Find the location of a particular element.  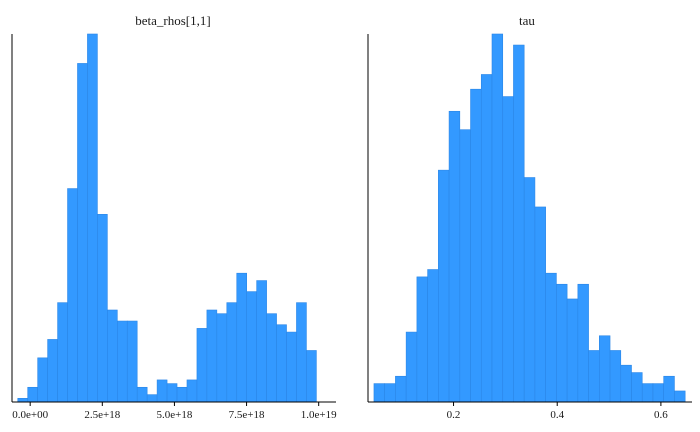

x-tick-label: 5.0e+18 is located at coordinates (175, 415).